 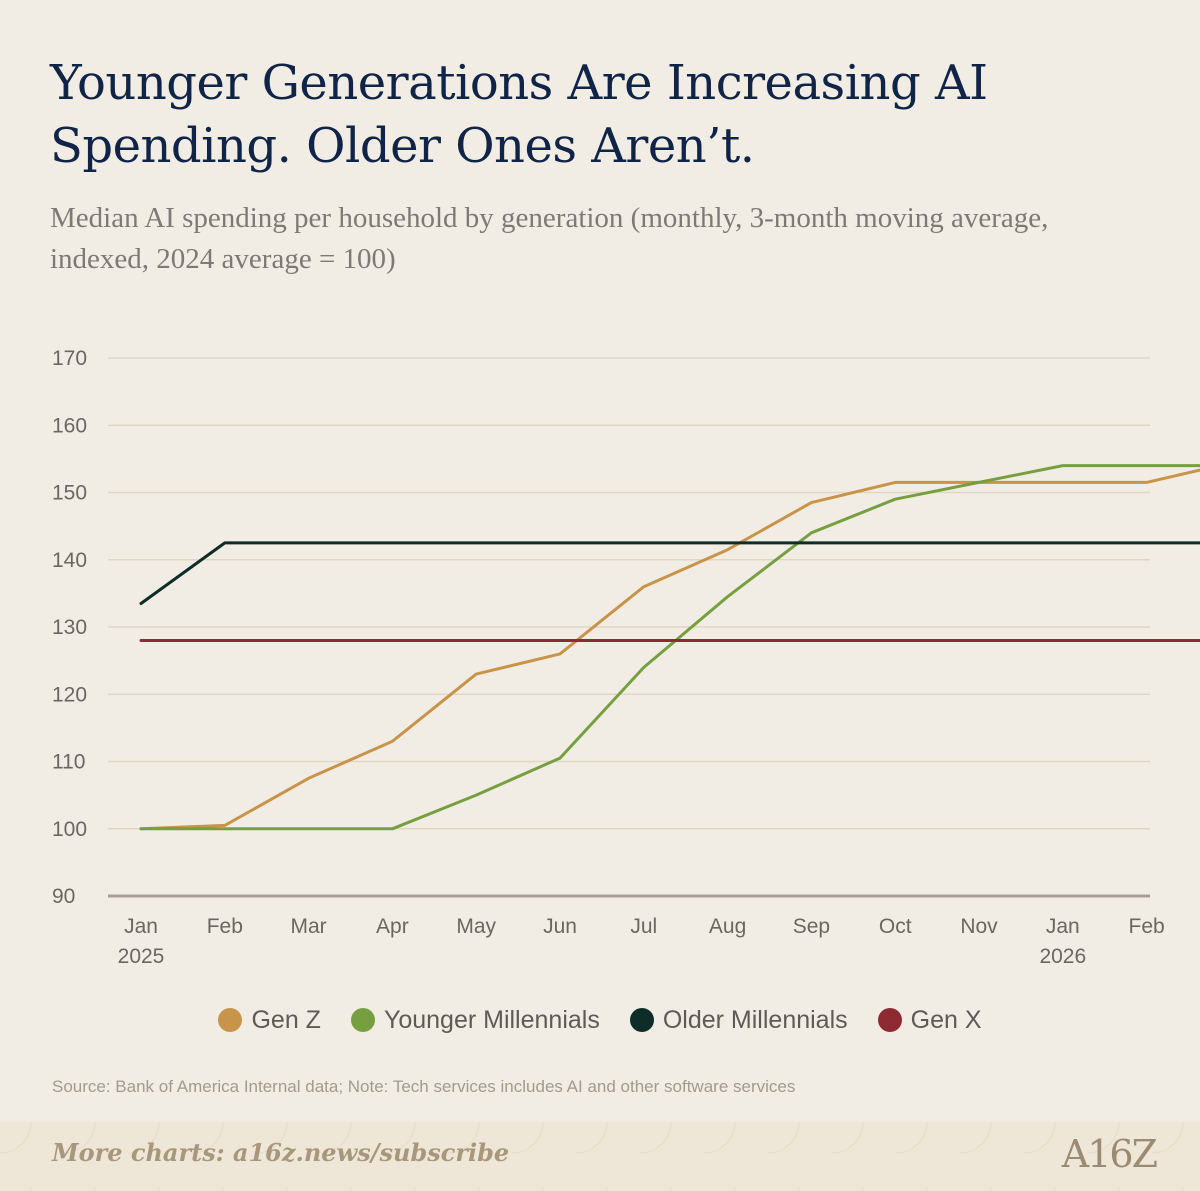 What do you see at coordinates (69, 358) in the screenshot?
I see `y-tick-label: 170` at bounding box center [69, 358].